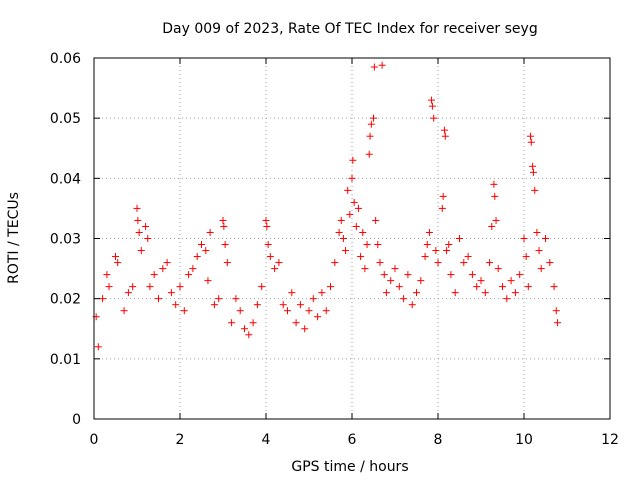  Describe the element at coordinates (352, 440) in the screenshot. I see `x-tick-label: 6` at that location.